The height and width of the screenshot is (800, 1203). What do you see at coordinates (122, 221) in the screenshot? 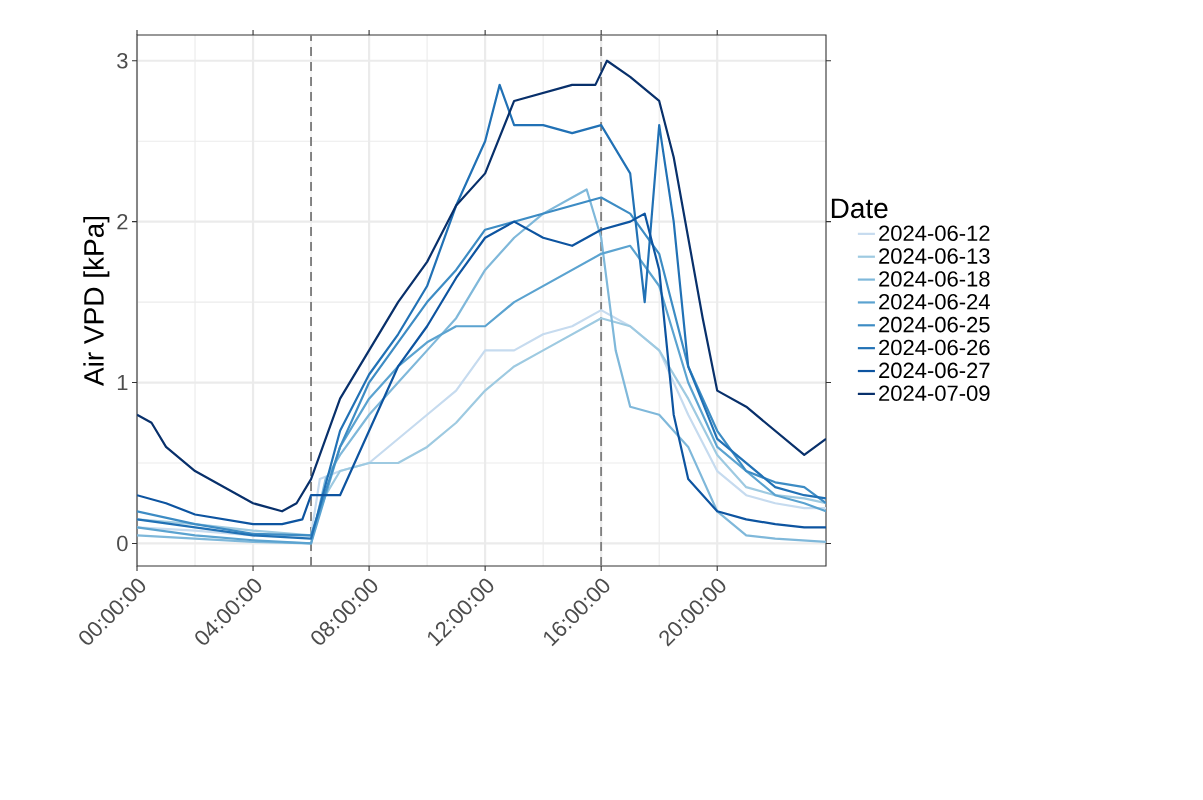
I see `y-tick-label: 2` at bounding box center [122, 221].